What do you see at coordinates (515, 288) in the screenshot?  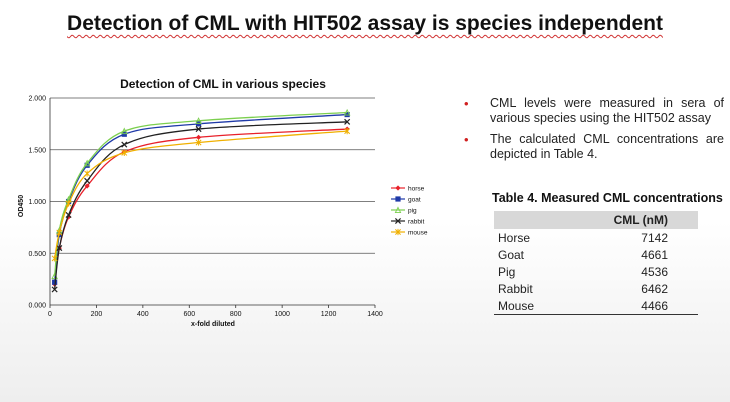 I see `species-cell: Rabbit` at bounding box center [515, 288].